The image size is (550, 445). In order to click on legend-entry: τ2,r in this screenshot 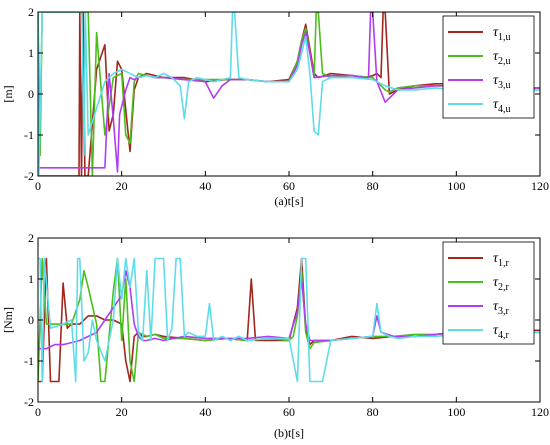, I will do `click(501, 284)`.